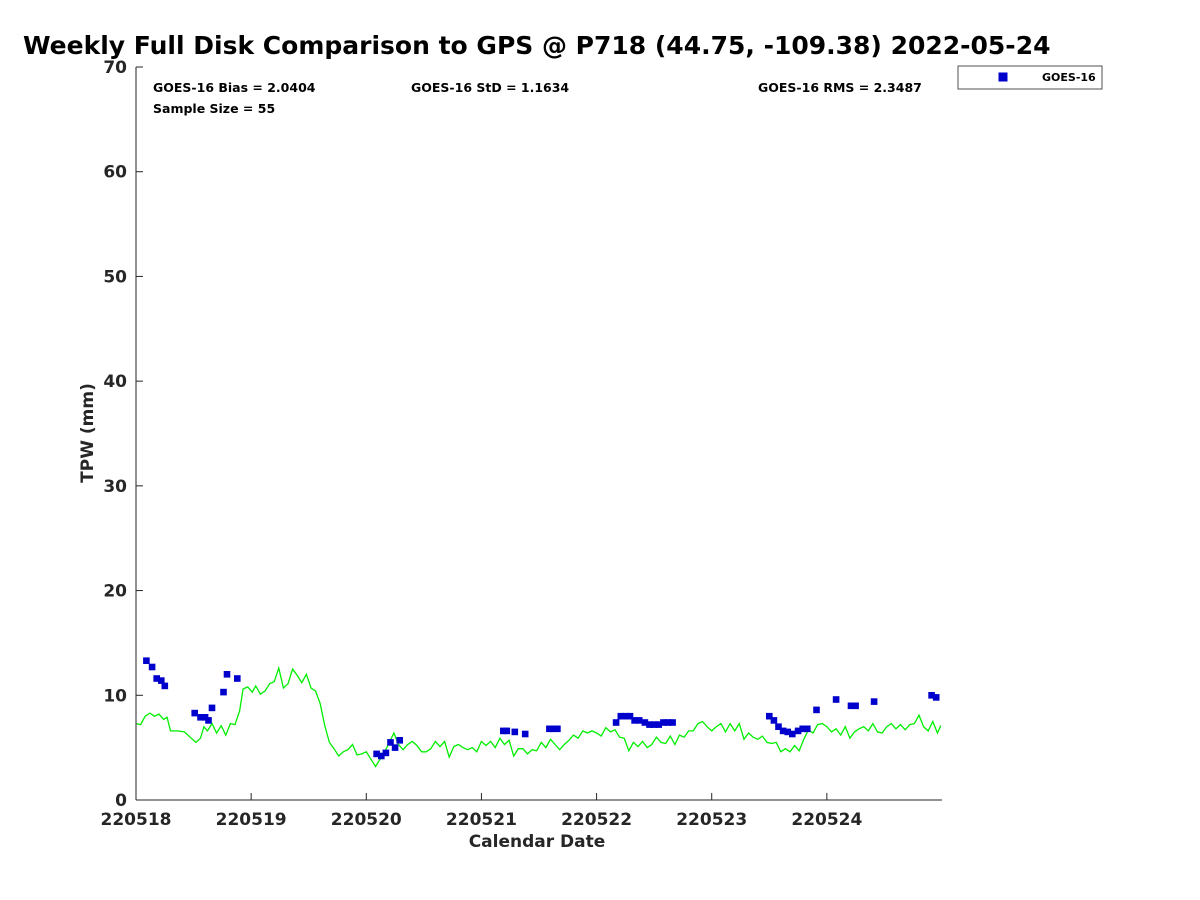 The width and height of the screenshot is (1200, 900). I want to click on y-tick-label: 0, so click(121, 801).